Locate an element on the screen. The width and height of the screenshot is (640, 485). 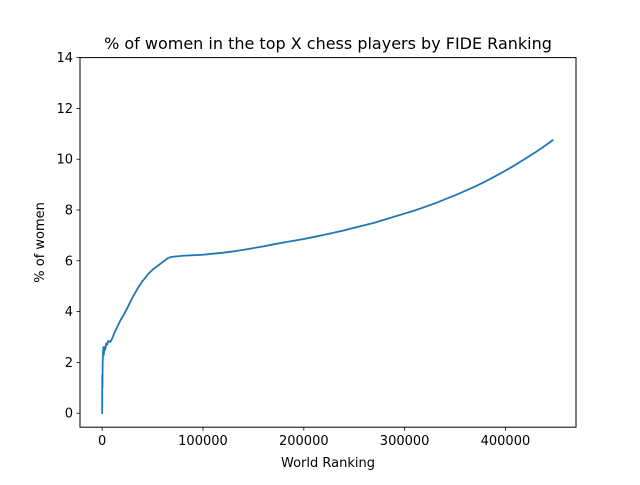
x-tick-label: 200000 is located at coordinates (304, 441).